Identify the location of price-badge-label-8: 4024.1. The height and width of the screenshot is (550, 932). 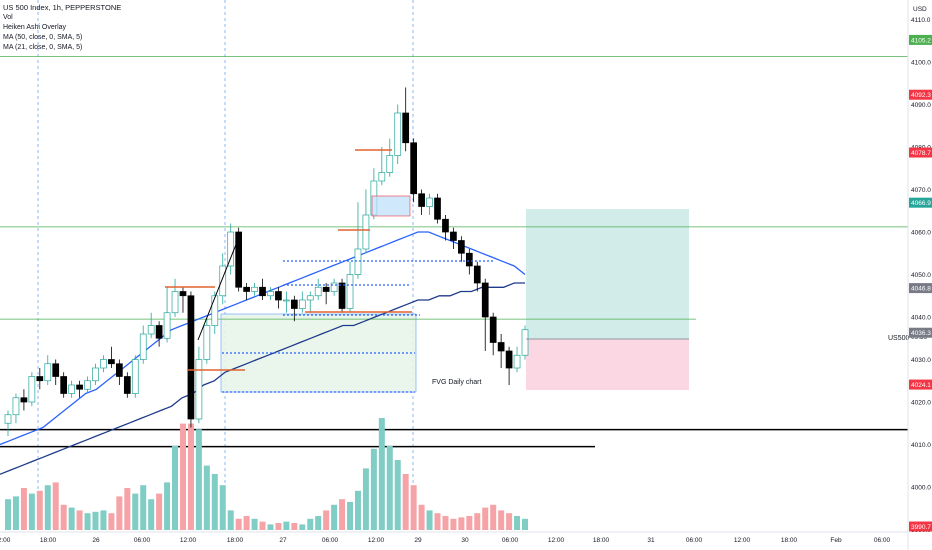
(921, 385).